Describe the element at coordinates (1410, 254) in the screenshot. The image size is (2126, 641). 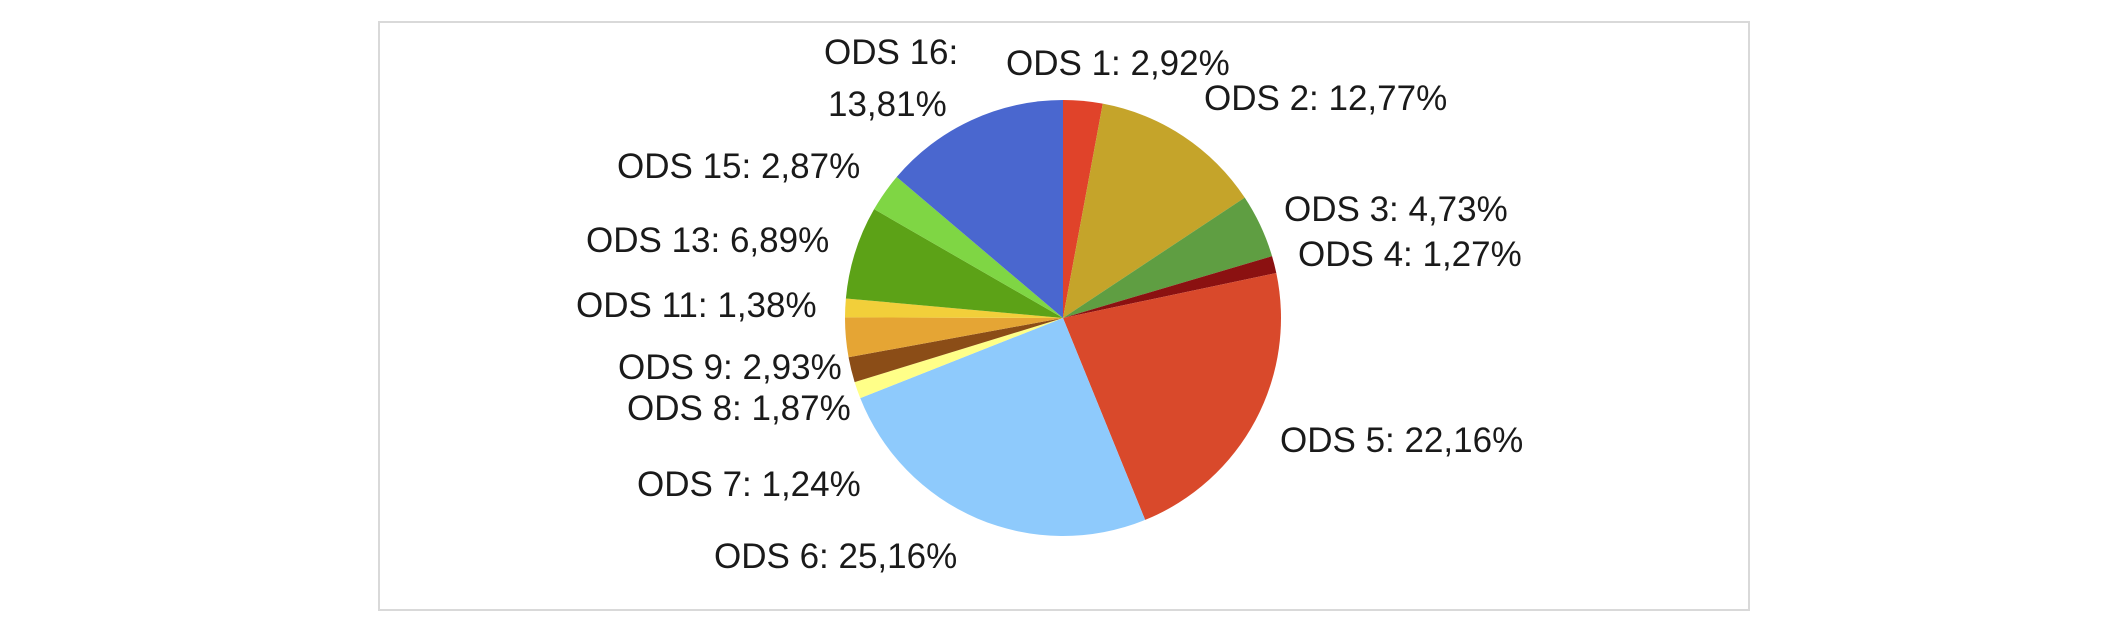
I see `slice-label-ods-4: ODS 4: 1,27%` at that location.